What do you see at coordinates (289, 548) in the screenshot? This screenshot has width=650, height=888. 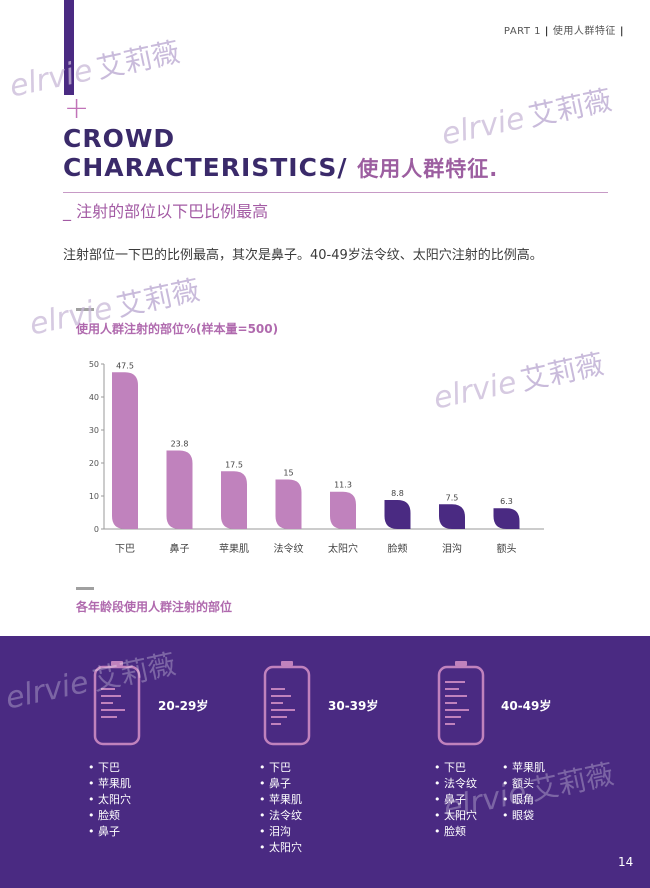 I see `x-tick-label: 法令纹` at bounding box center [289, 548].